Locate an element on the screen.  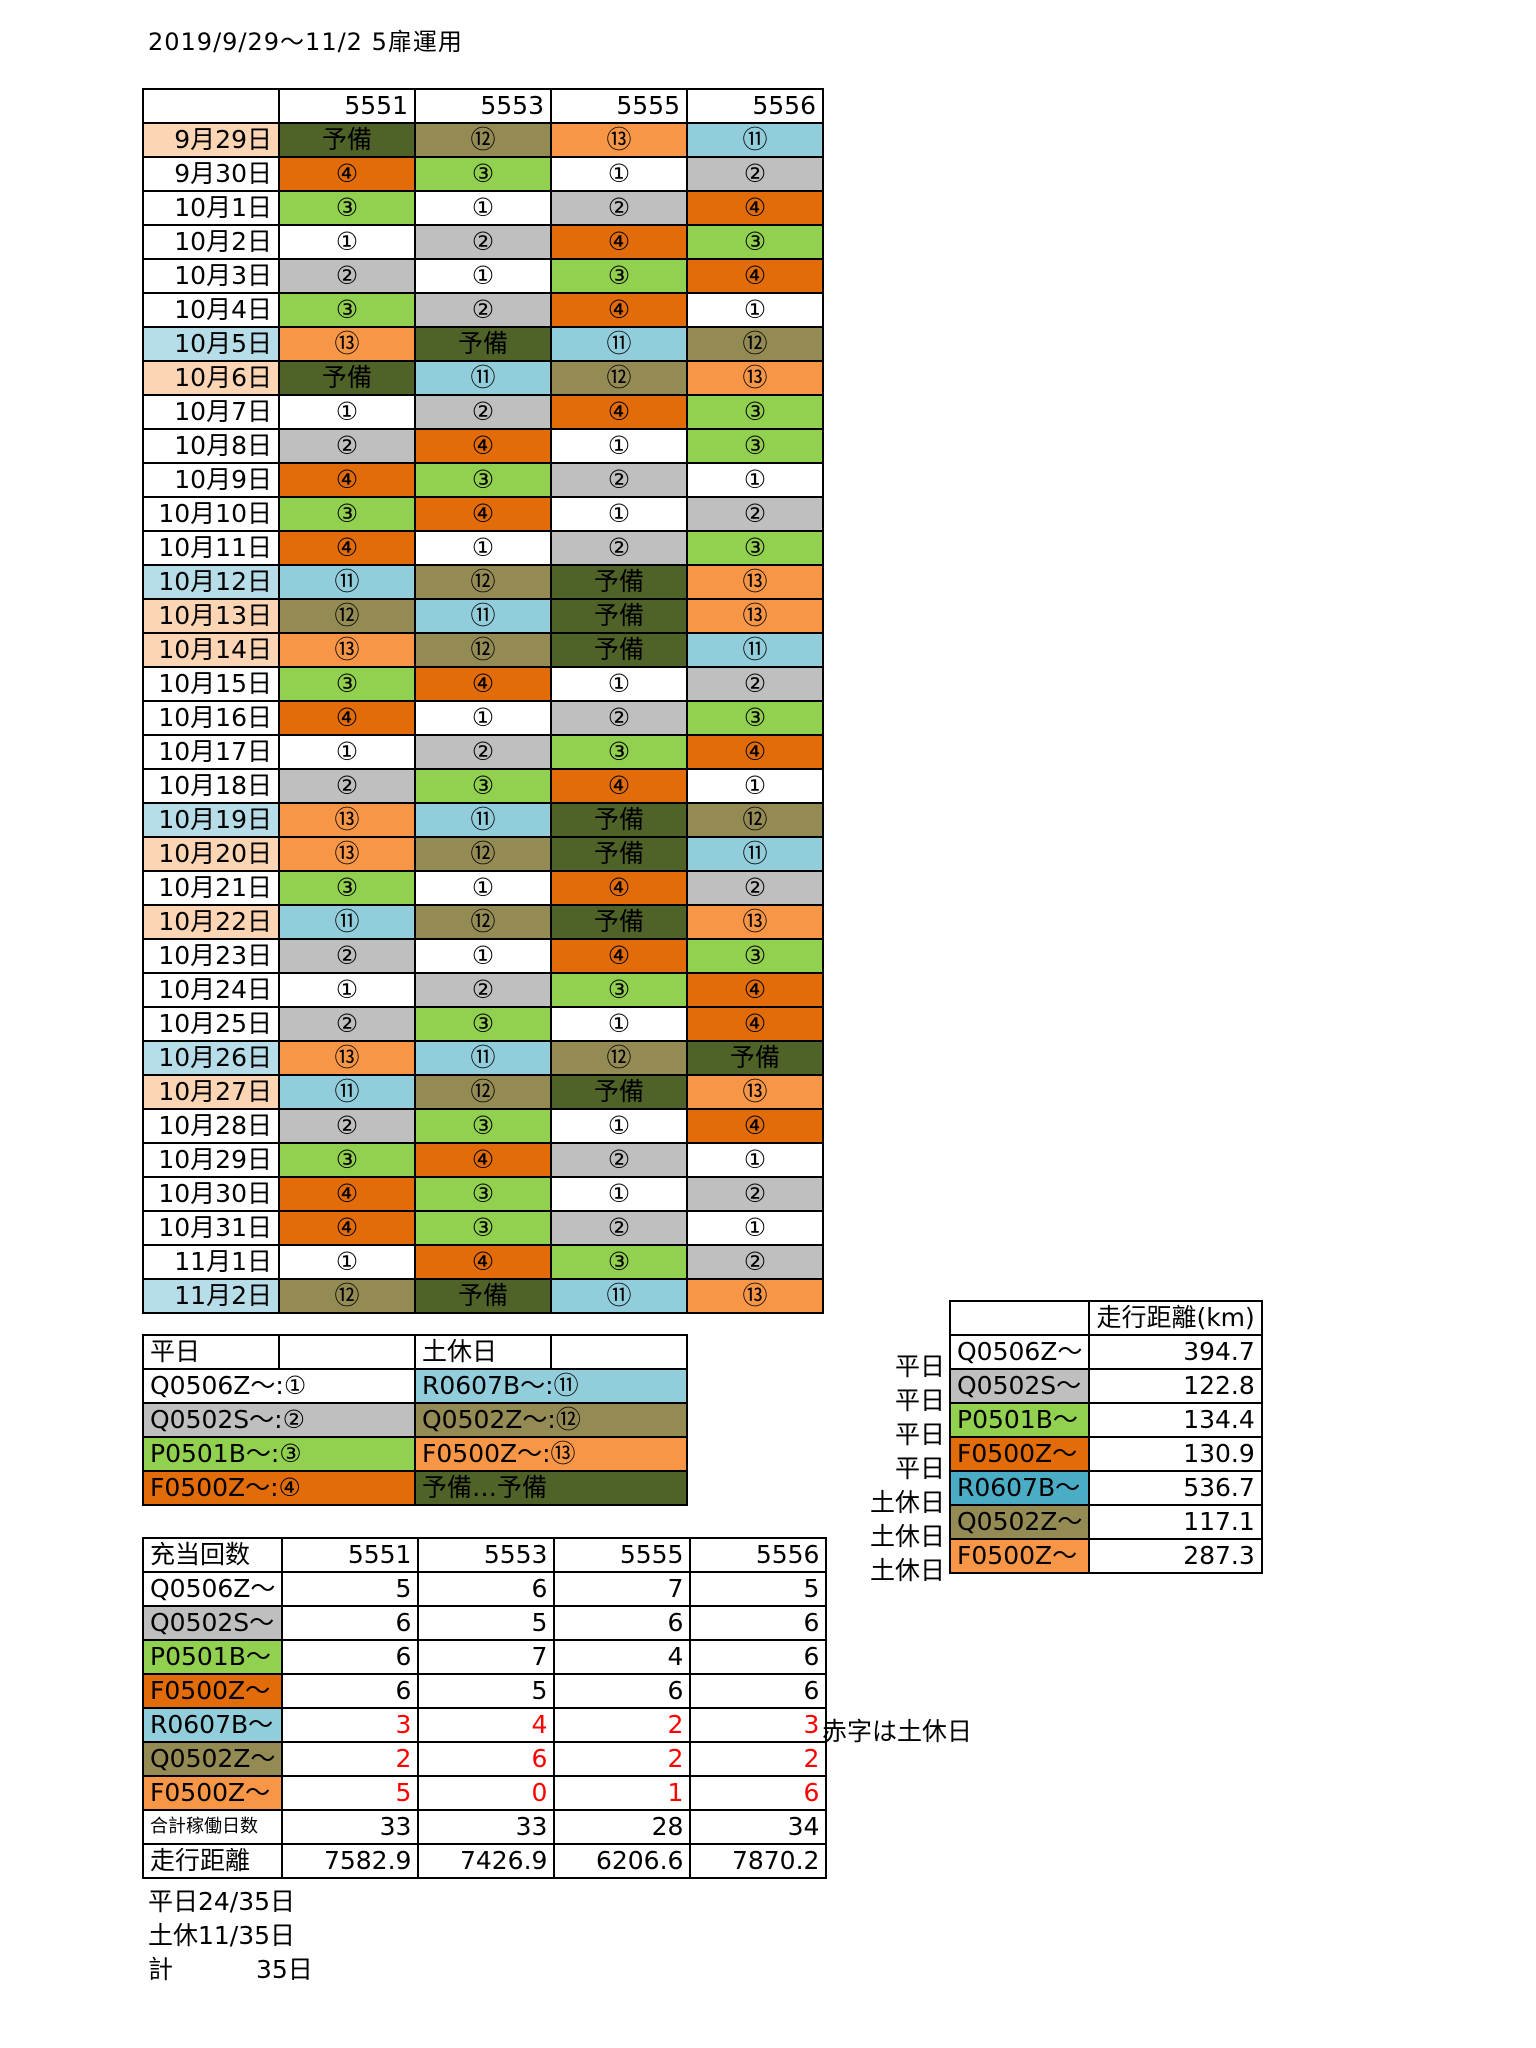
date-cell: 10月24日 is located at coordinates (211, 990).